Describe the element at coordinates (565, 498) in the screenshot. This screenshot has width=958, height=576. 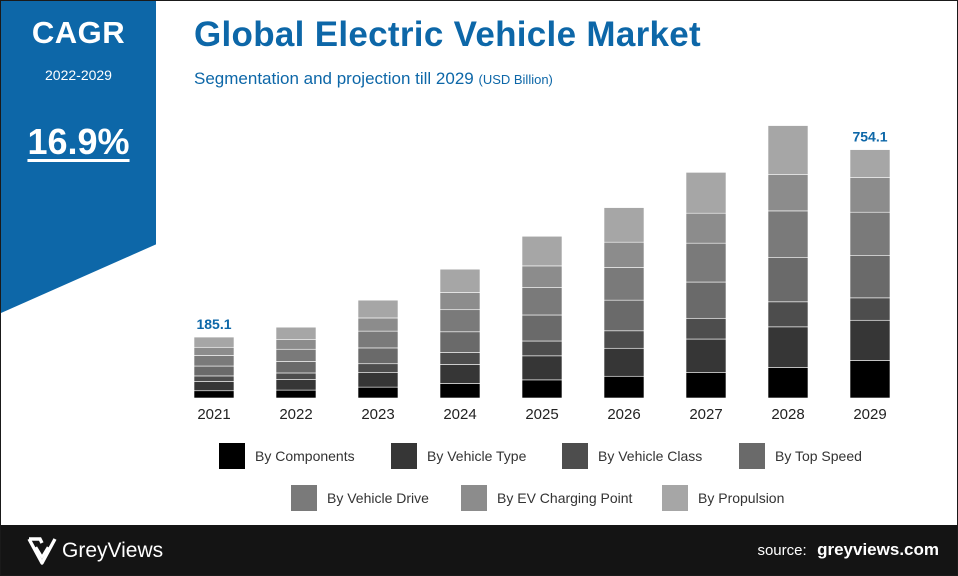
I see `legend-label: By EV Charging Point` at that location.